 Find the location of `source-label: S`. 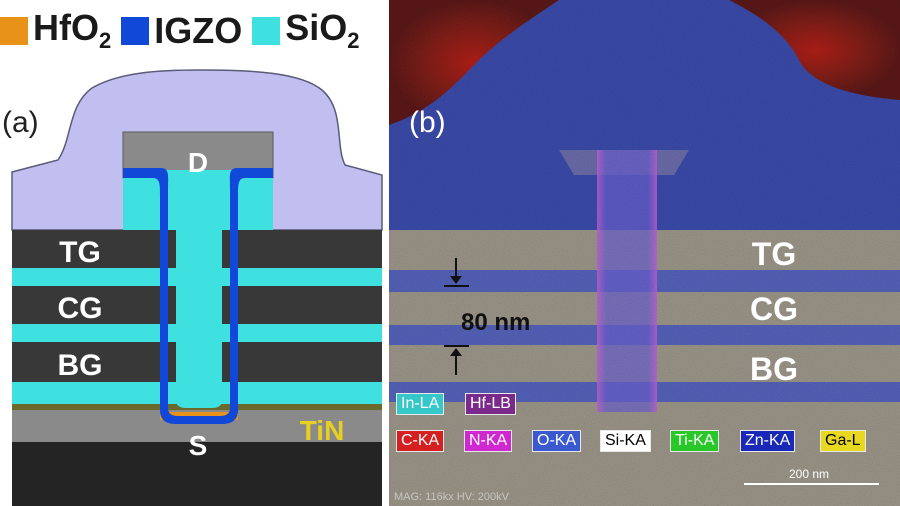

source-label: S is located at coordinates (198, 445).